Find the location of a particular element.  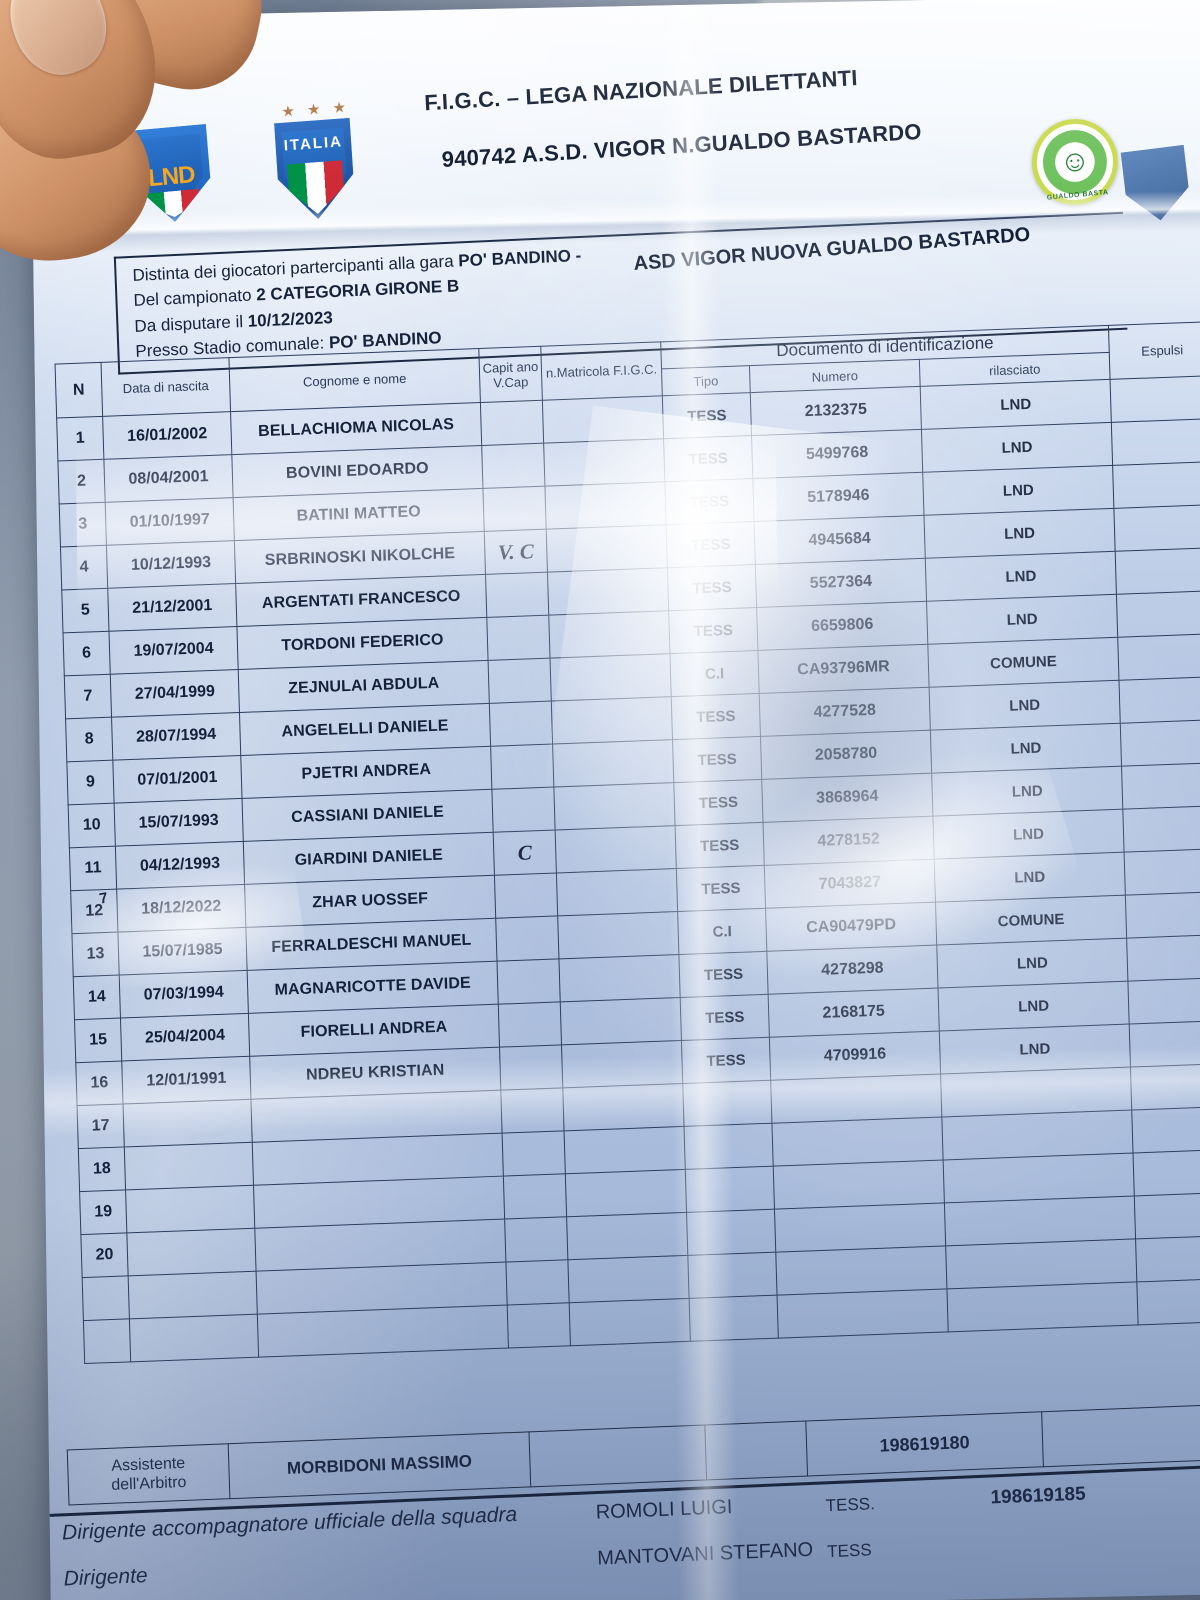

col-header-matricola: n.Matricola F.I.G.C. is located at coordinates (601, 371).